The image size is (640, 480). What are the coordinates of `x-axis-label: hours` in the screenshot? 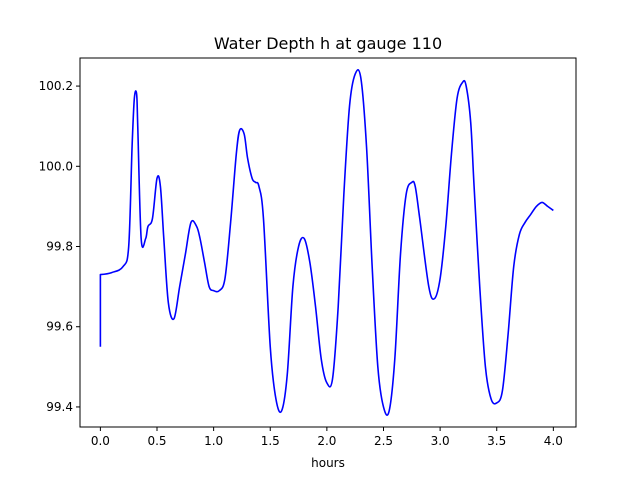 It's located at (328, 463).